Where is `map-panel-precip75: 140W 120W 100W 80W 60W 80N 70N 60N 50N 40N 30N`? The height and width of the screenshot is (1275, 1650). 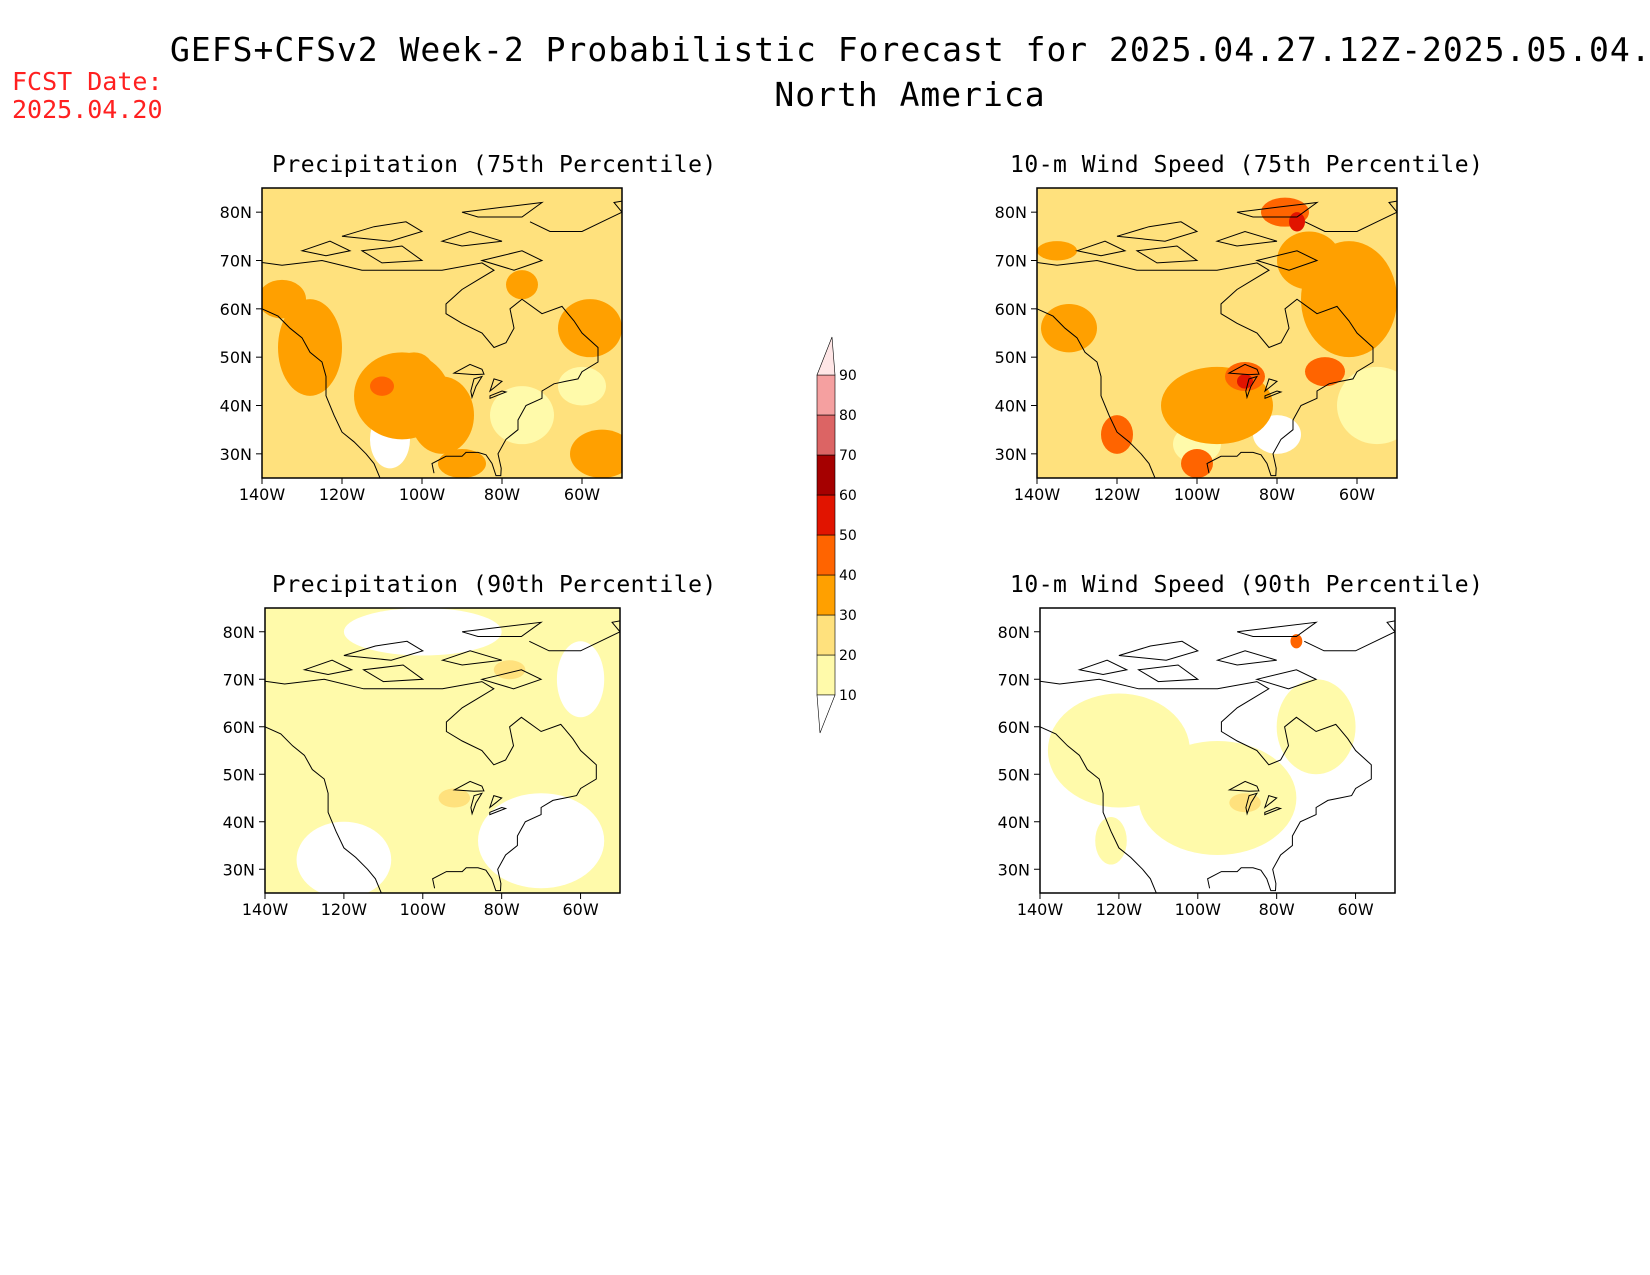 map-panel-precip75: 140W 120W 100W 80W 60W 80N 70N 60N 50N 40N 30N is located at coordinates (421, 344).